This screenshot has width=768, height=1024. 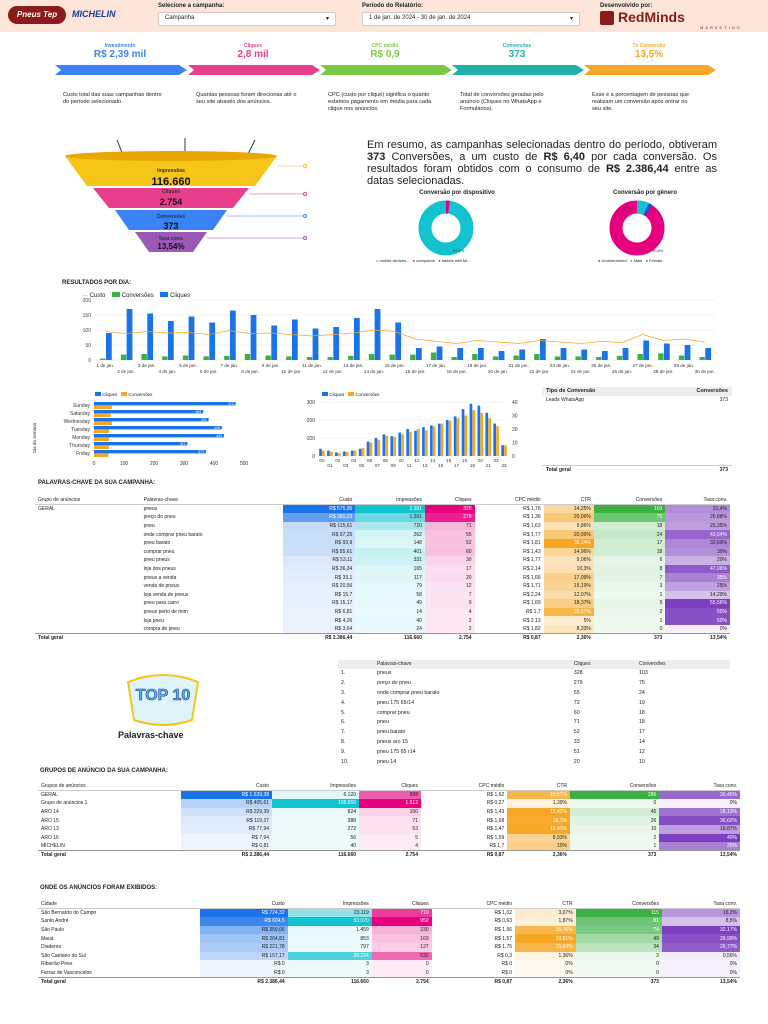 What do you see at coordinates (538, 795) in the screenshot?
I see `table-cell: 15,51%` at bounding box center [538, 795].